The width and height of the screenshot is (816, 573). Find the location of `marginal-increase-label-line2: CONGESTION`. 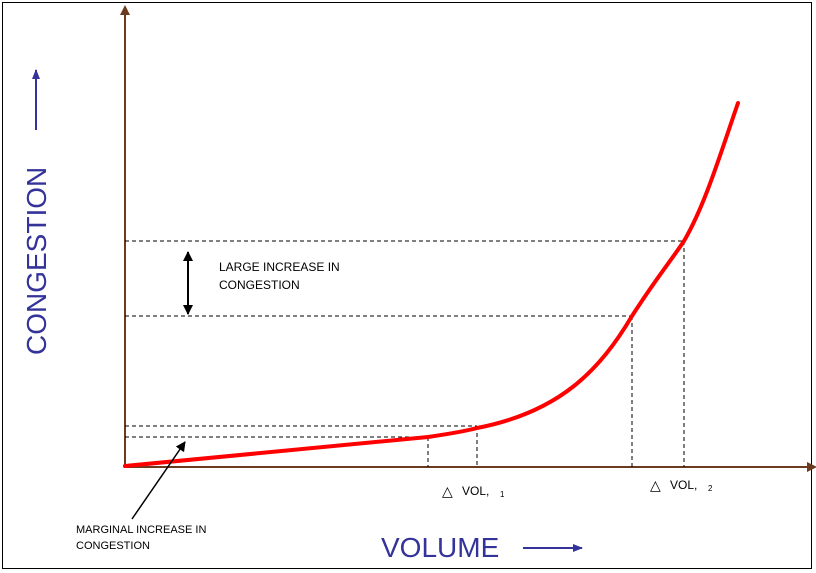

marginal-increase-label-line2: CONGESTION is located at coordinates (113, 546).